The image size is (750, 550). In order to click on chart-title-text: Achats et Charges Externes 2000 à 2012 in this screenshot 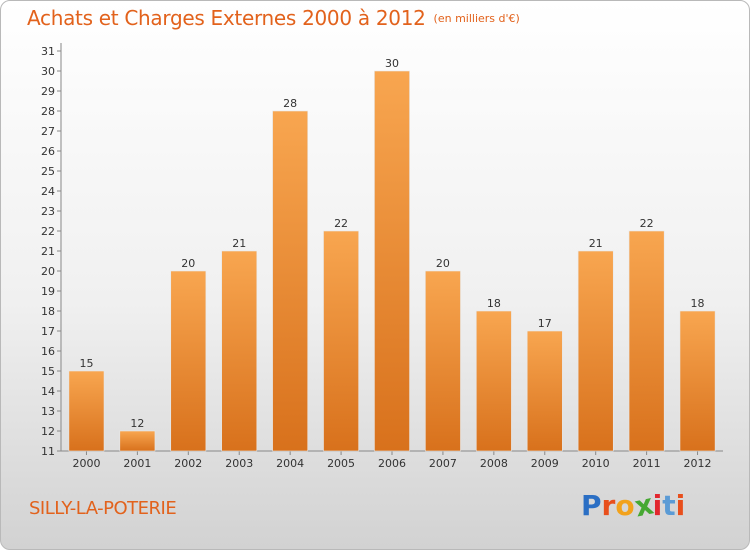, I will do `click(226, 18)`.